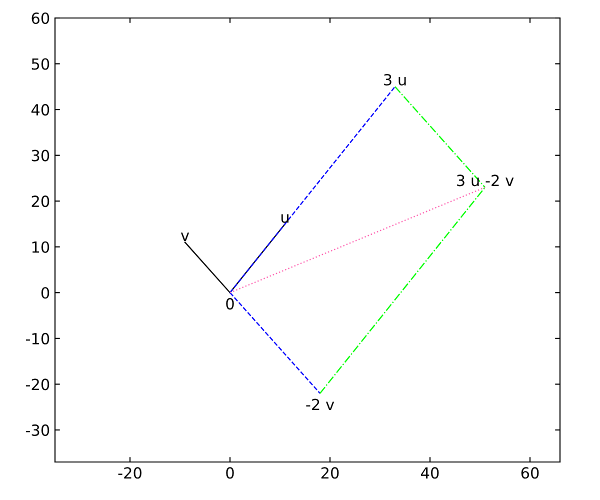 The width and height of the screenshot is (600, 500). What do you see at coordinates (330, 473) in the screenshot?
I see `x-tick-label: 20` at bounding box center [330, 473].